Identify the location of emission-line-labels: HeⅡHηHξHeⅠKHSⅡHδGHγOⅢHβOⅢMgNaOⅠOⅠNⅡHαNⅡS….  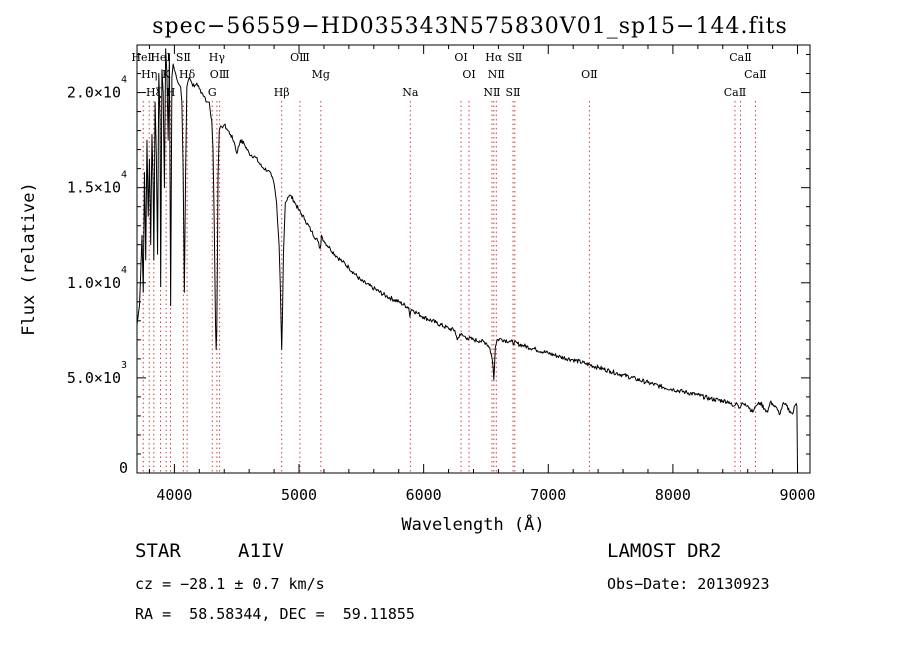
(448, 75).